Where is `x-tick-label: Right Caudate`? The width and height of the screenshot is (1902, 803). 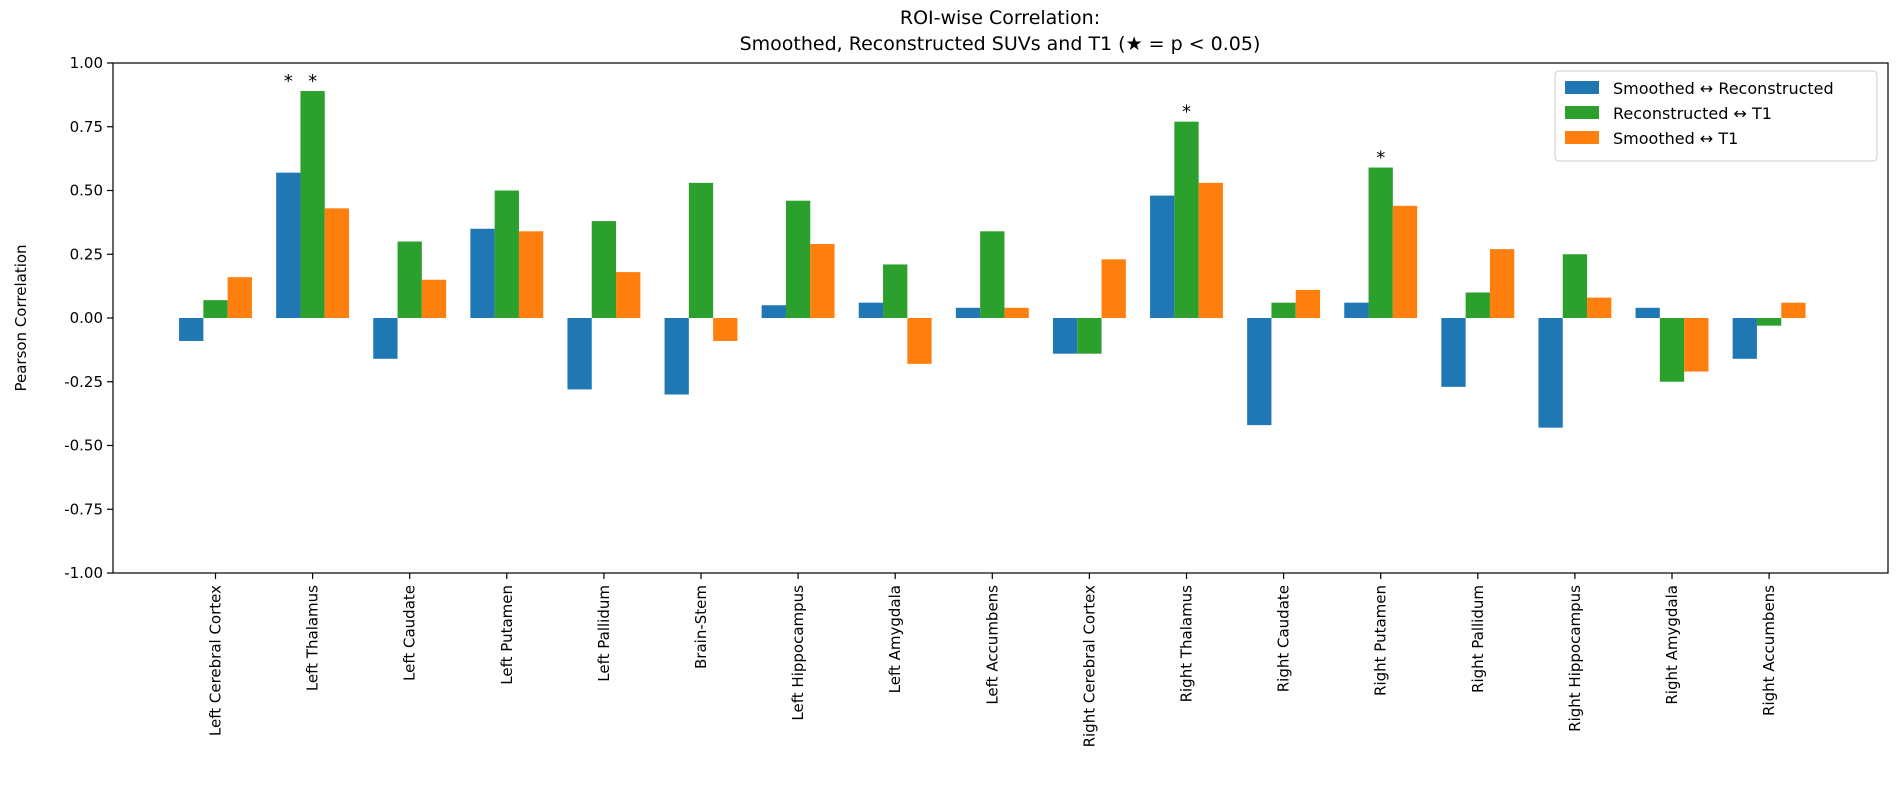
x-tick-label: Right Caudate is located at coordinates (1284, 638).